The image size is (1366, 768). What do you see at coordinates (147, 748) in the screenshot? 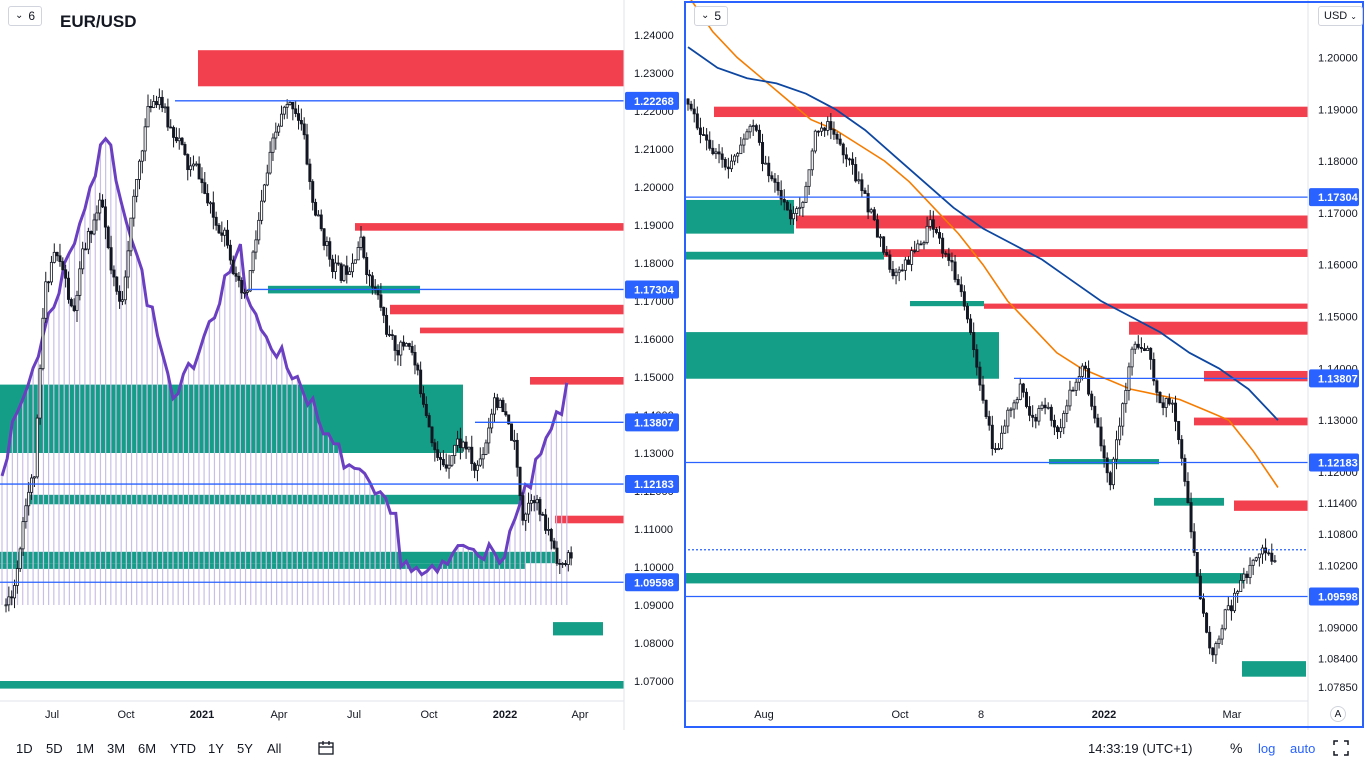
I see `range-6m: 6M` at bounding box center [147, 748].